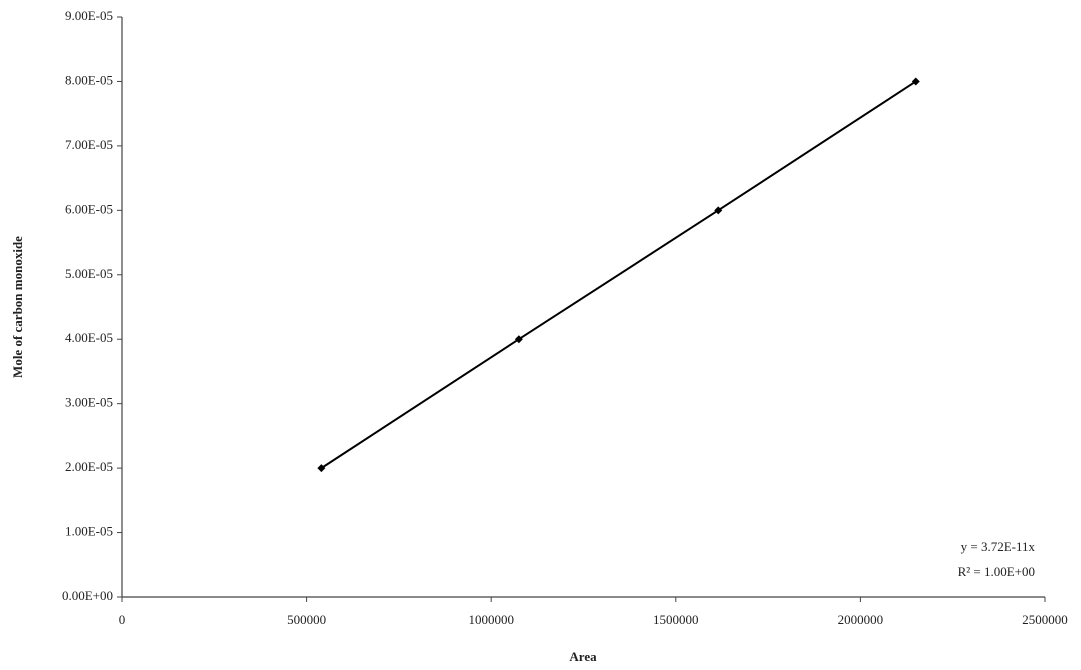 Image resolution: width=1081 pixels, height=670 pixels. I want to click on y-tick-label: 2.00E-05, so click(89, 466).